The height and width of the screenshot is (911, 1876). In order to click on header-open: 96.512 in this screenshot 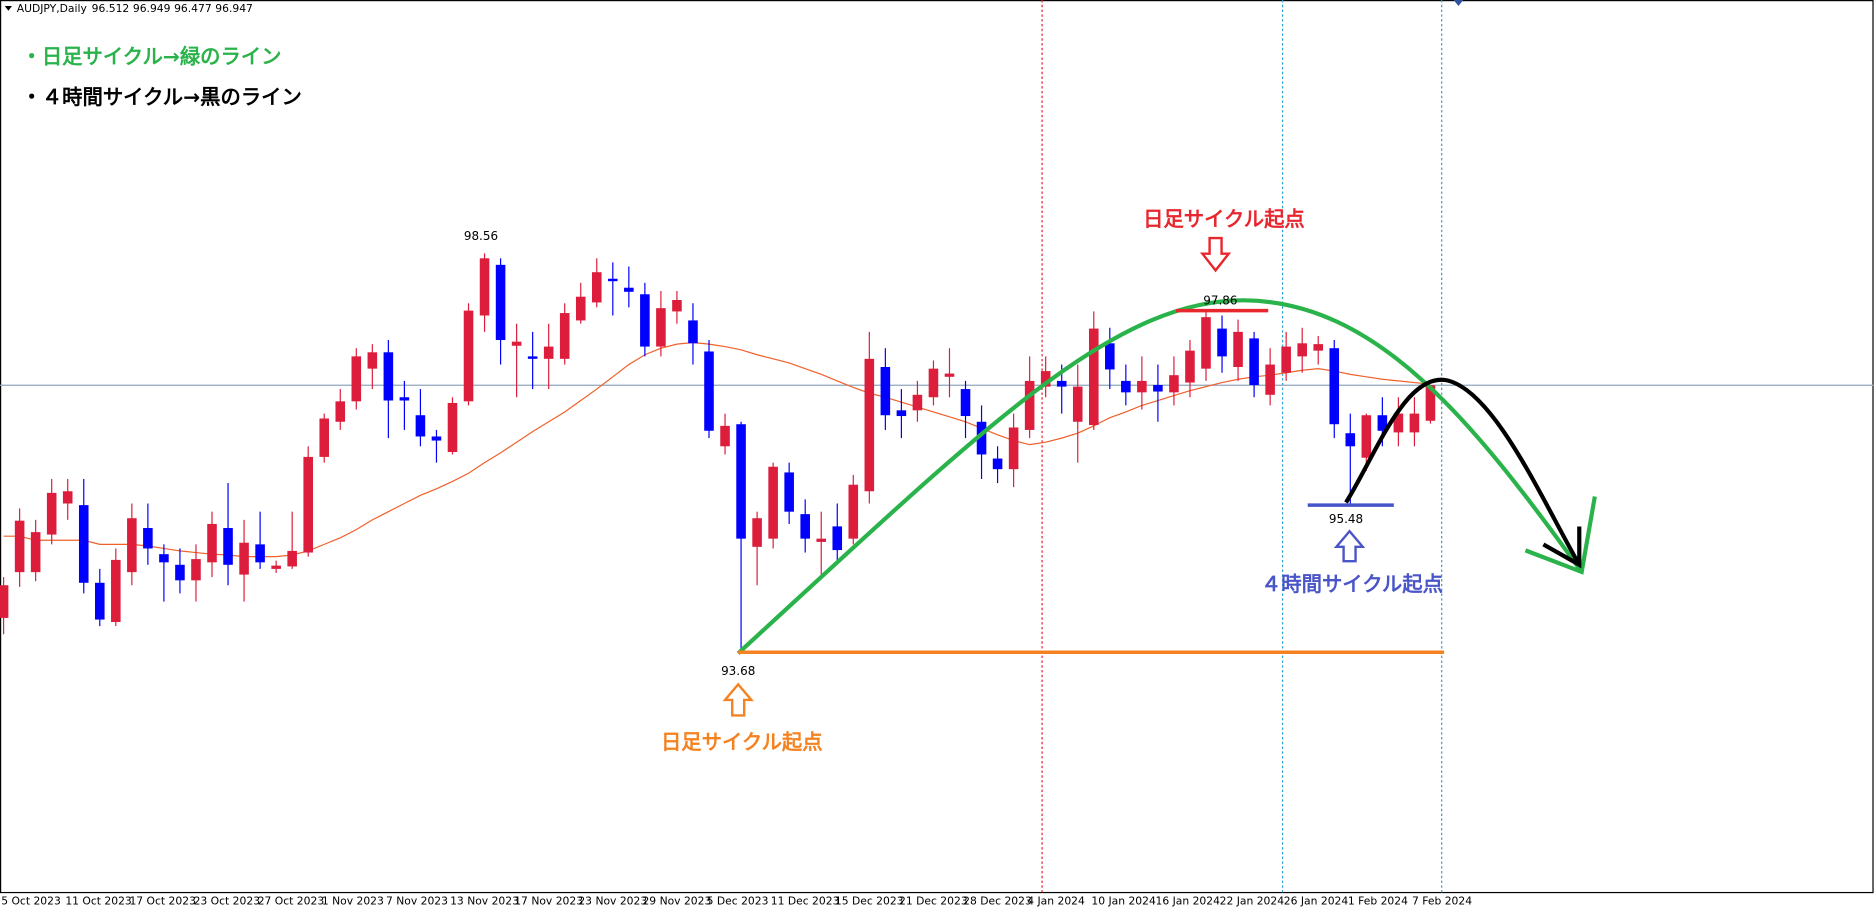, I will do `click(111, 8)`.